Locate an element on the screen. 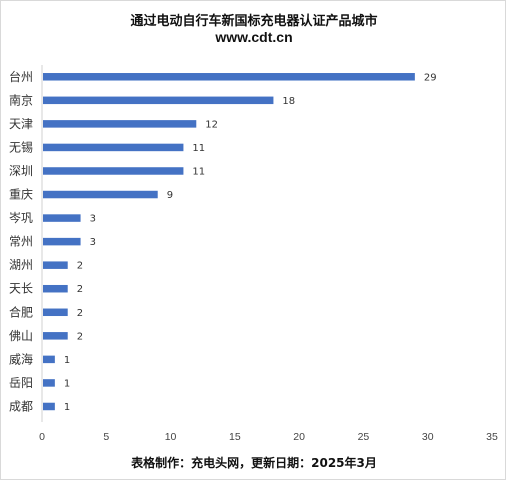 The height and width of the screenshot is (482, 508). category-label: 威海 is located at coordinates (21, 358).